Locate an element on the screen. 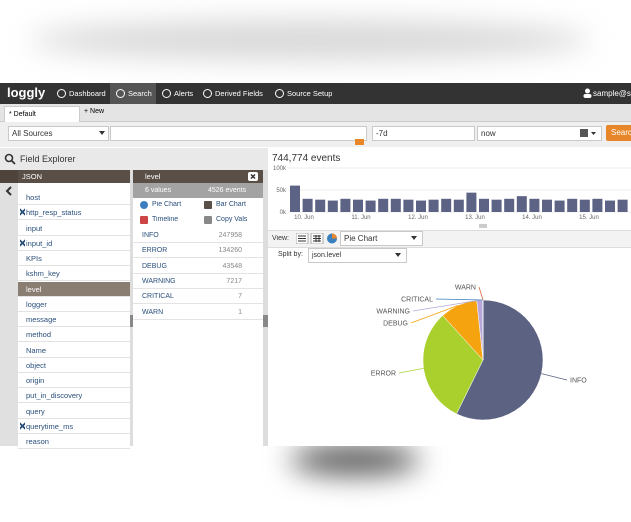 The height and width of the screenshot is (522, 631). field-name: put_in_discovery is located at coordinates (54, 396).